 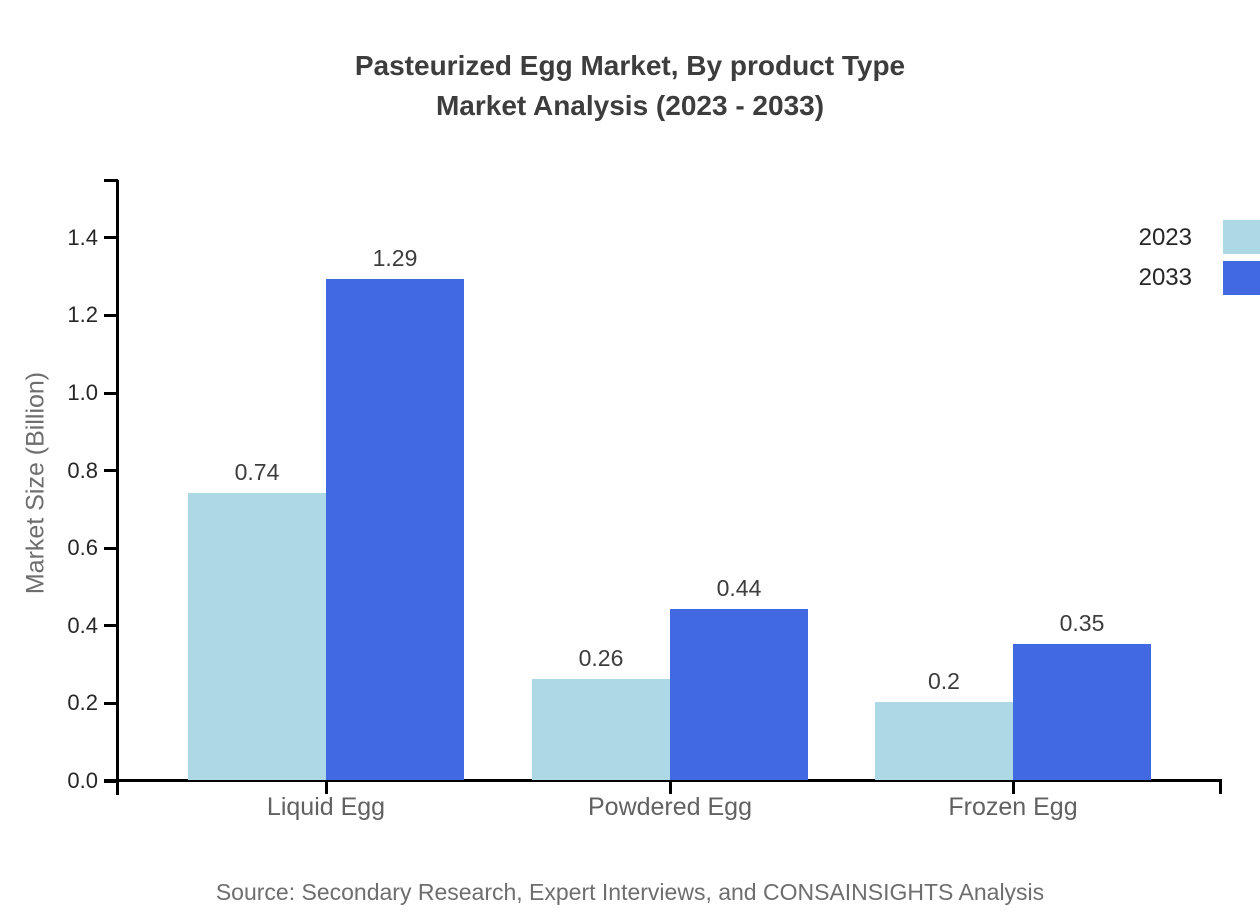 I want to click on bar-value-label: 1.29, so click(x=395, y=258).